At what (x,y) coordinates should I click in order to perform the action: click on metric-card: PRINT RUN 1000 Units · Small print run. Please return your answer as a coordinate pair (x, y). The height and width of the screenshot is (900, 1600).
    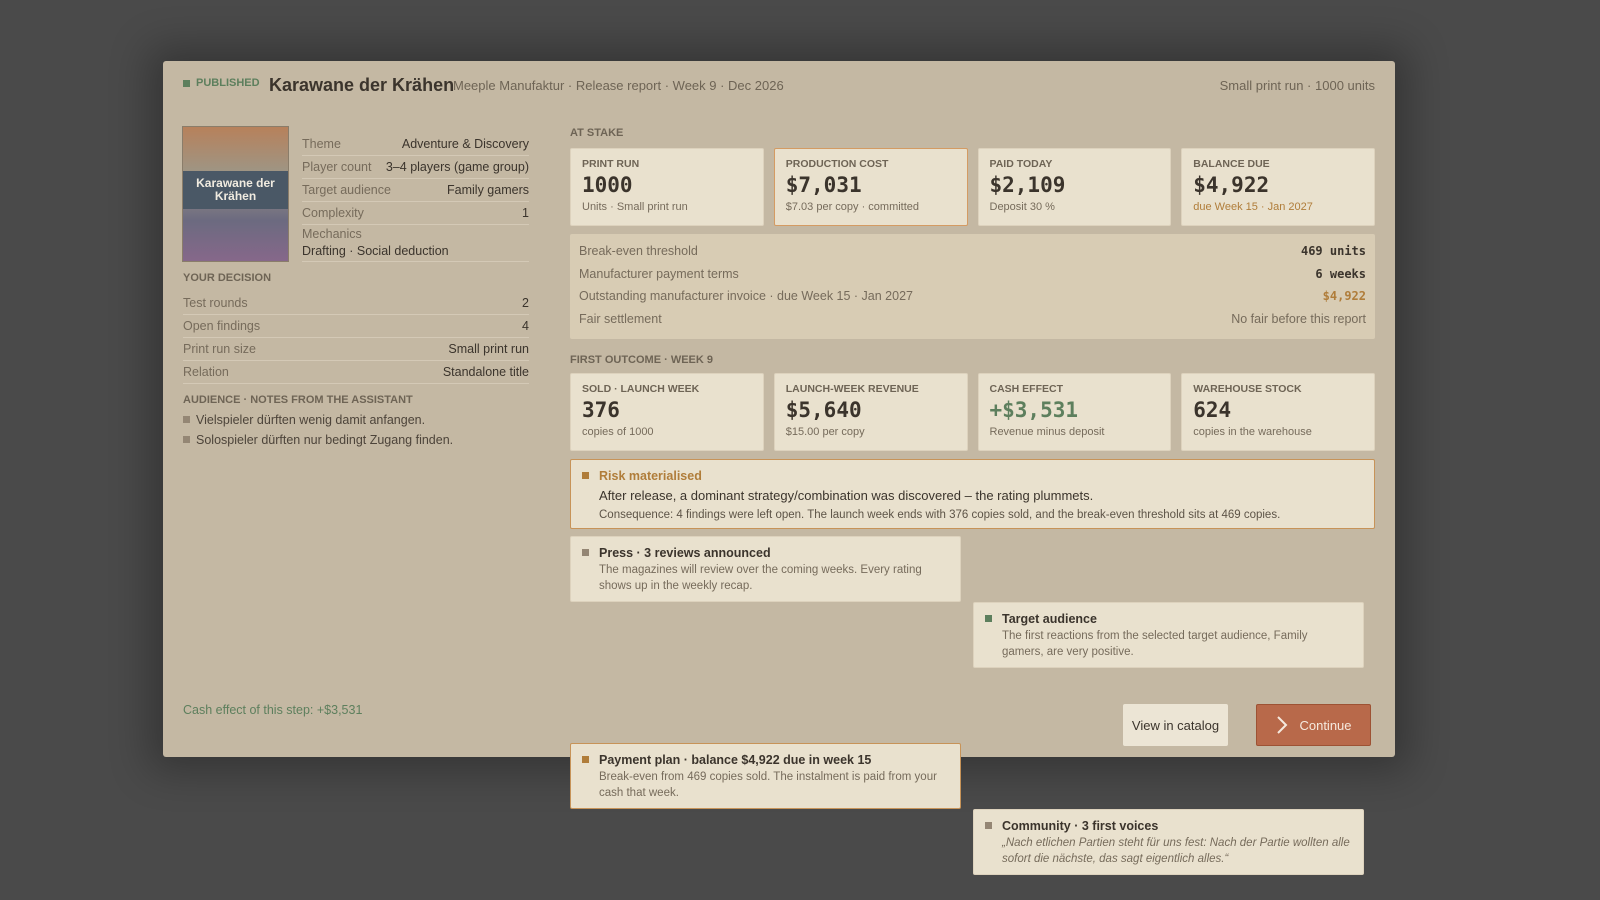
    Looking at the image, I should click on (667, 187).